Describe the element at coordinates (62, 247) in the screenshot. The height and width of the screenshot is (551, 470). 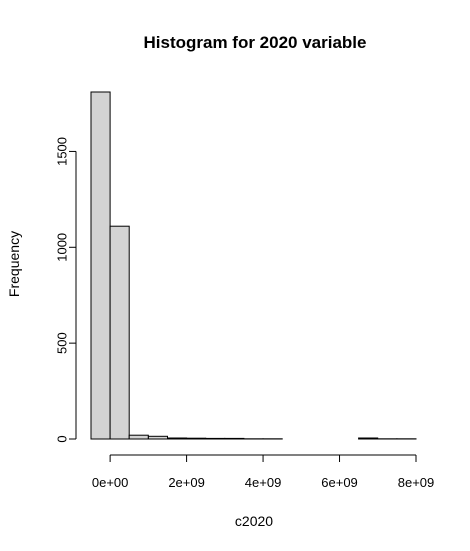
I see `y-tick-label: 1000` at that location.